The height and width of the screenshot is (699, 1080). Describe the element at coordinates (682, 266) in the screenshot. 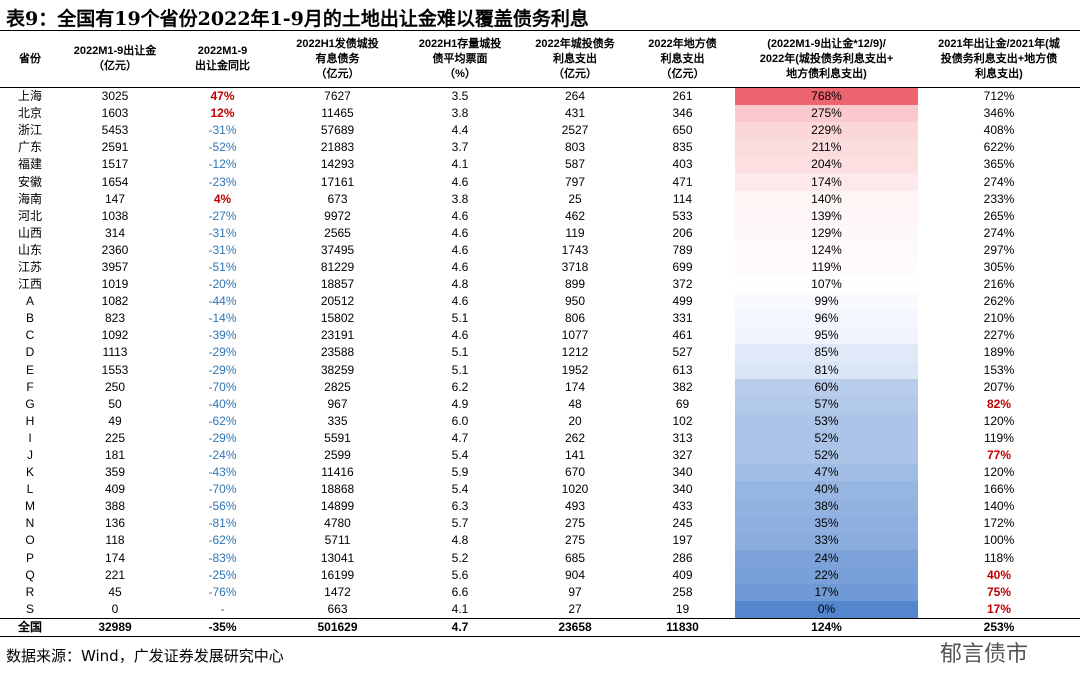

I see `table-cell: 699` at that location.